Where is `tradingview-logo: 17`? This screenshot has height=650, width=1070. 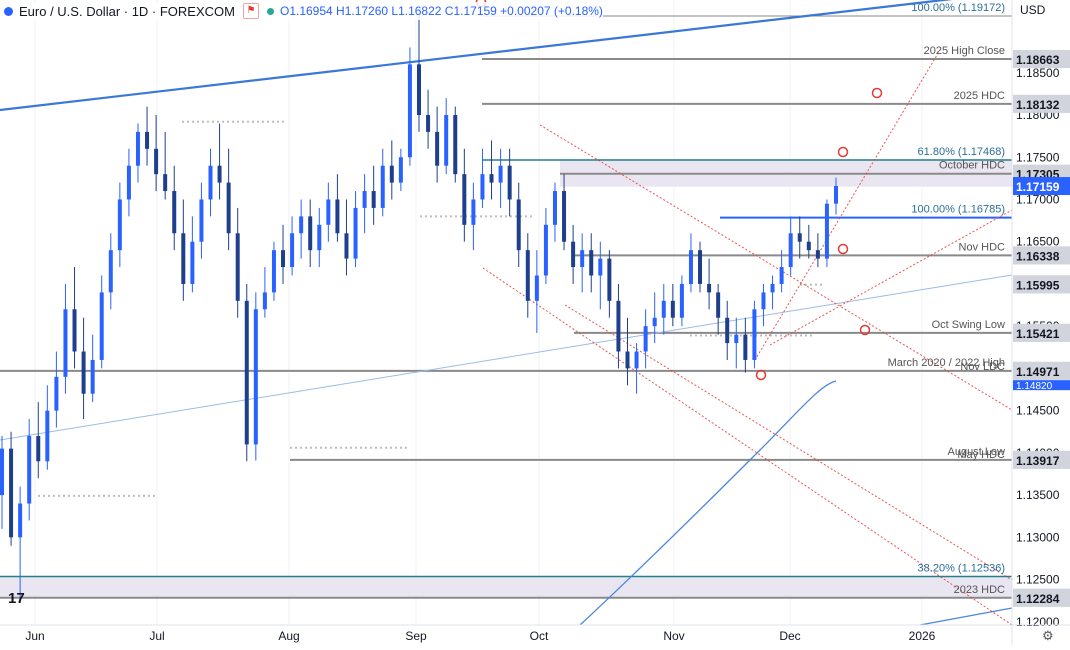 tradingview-logo: 17 is located at coordinates (16, 598).